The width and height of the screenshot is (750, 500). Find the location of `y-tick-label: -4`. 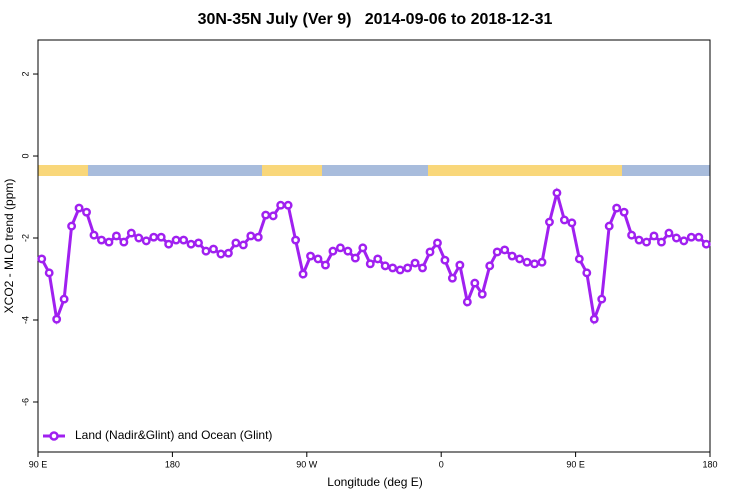

y-tick-label: -4 is located at coordinates (25, 320).